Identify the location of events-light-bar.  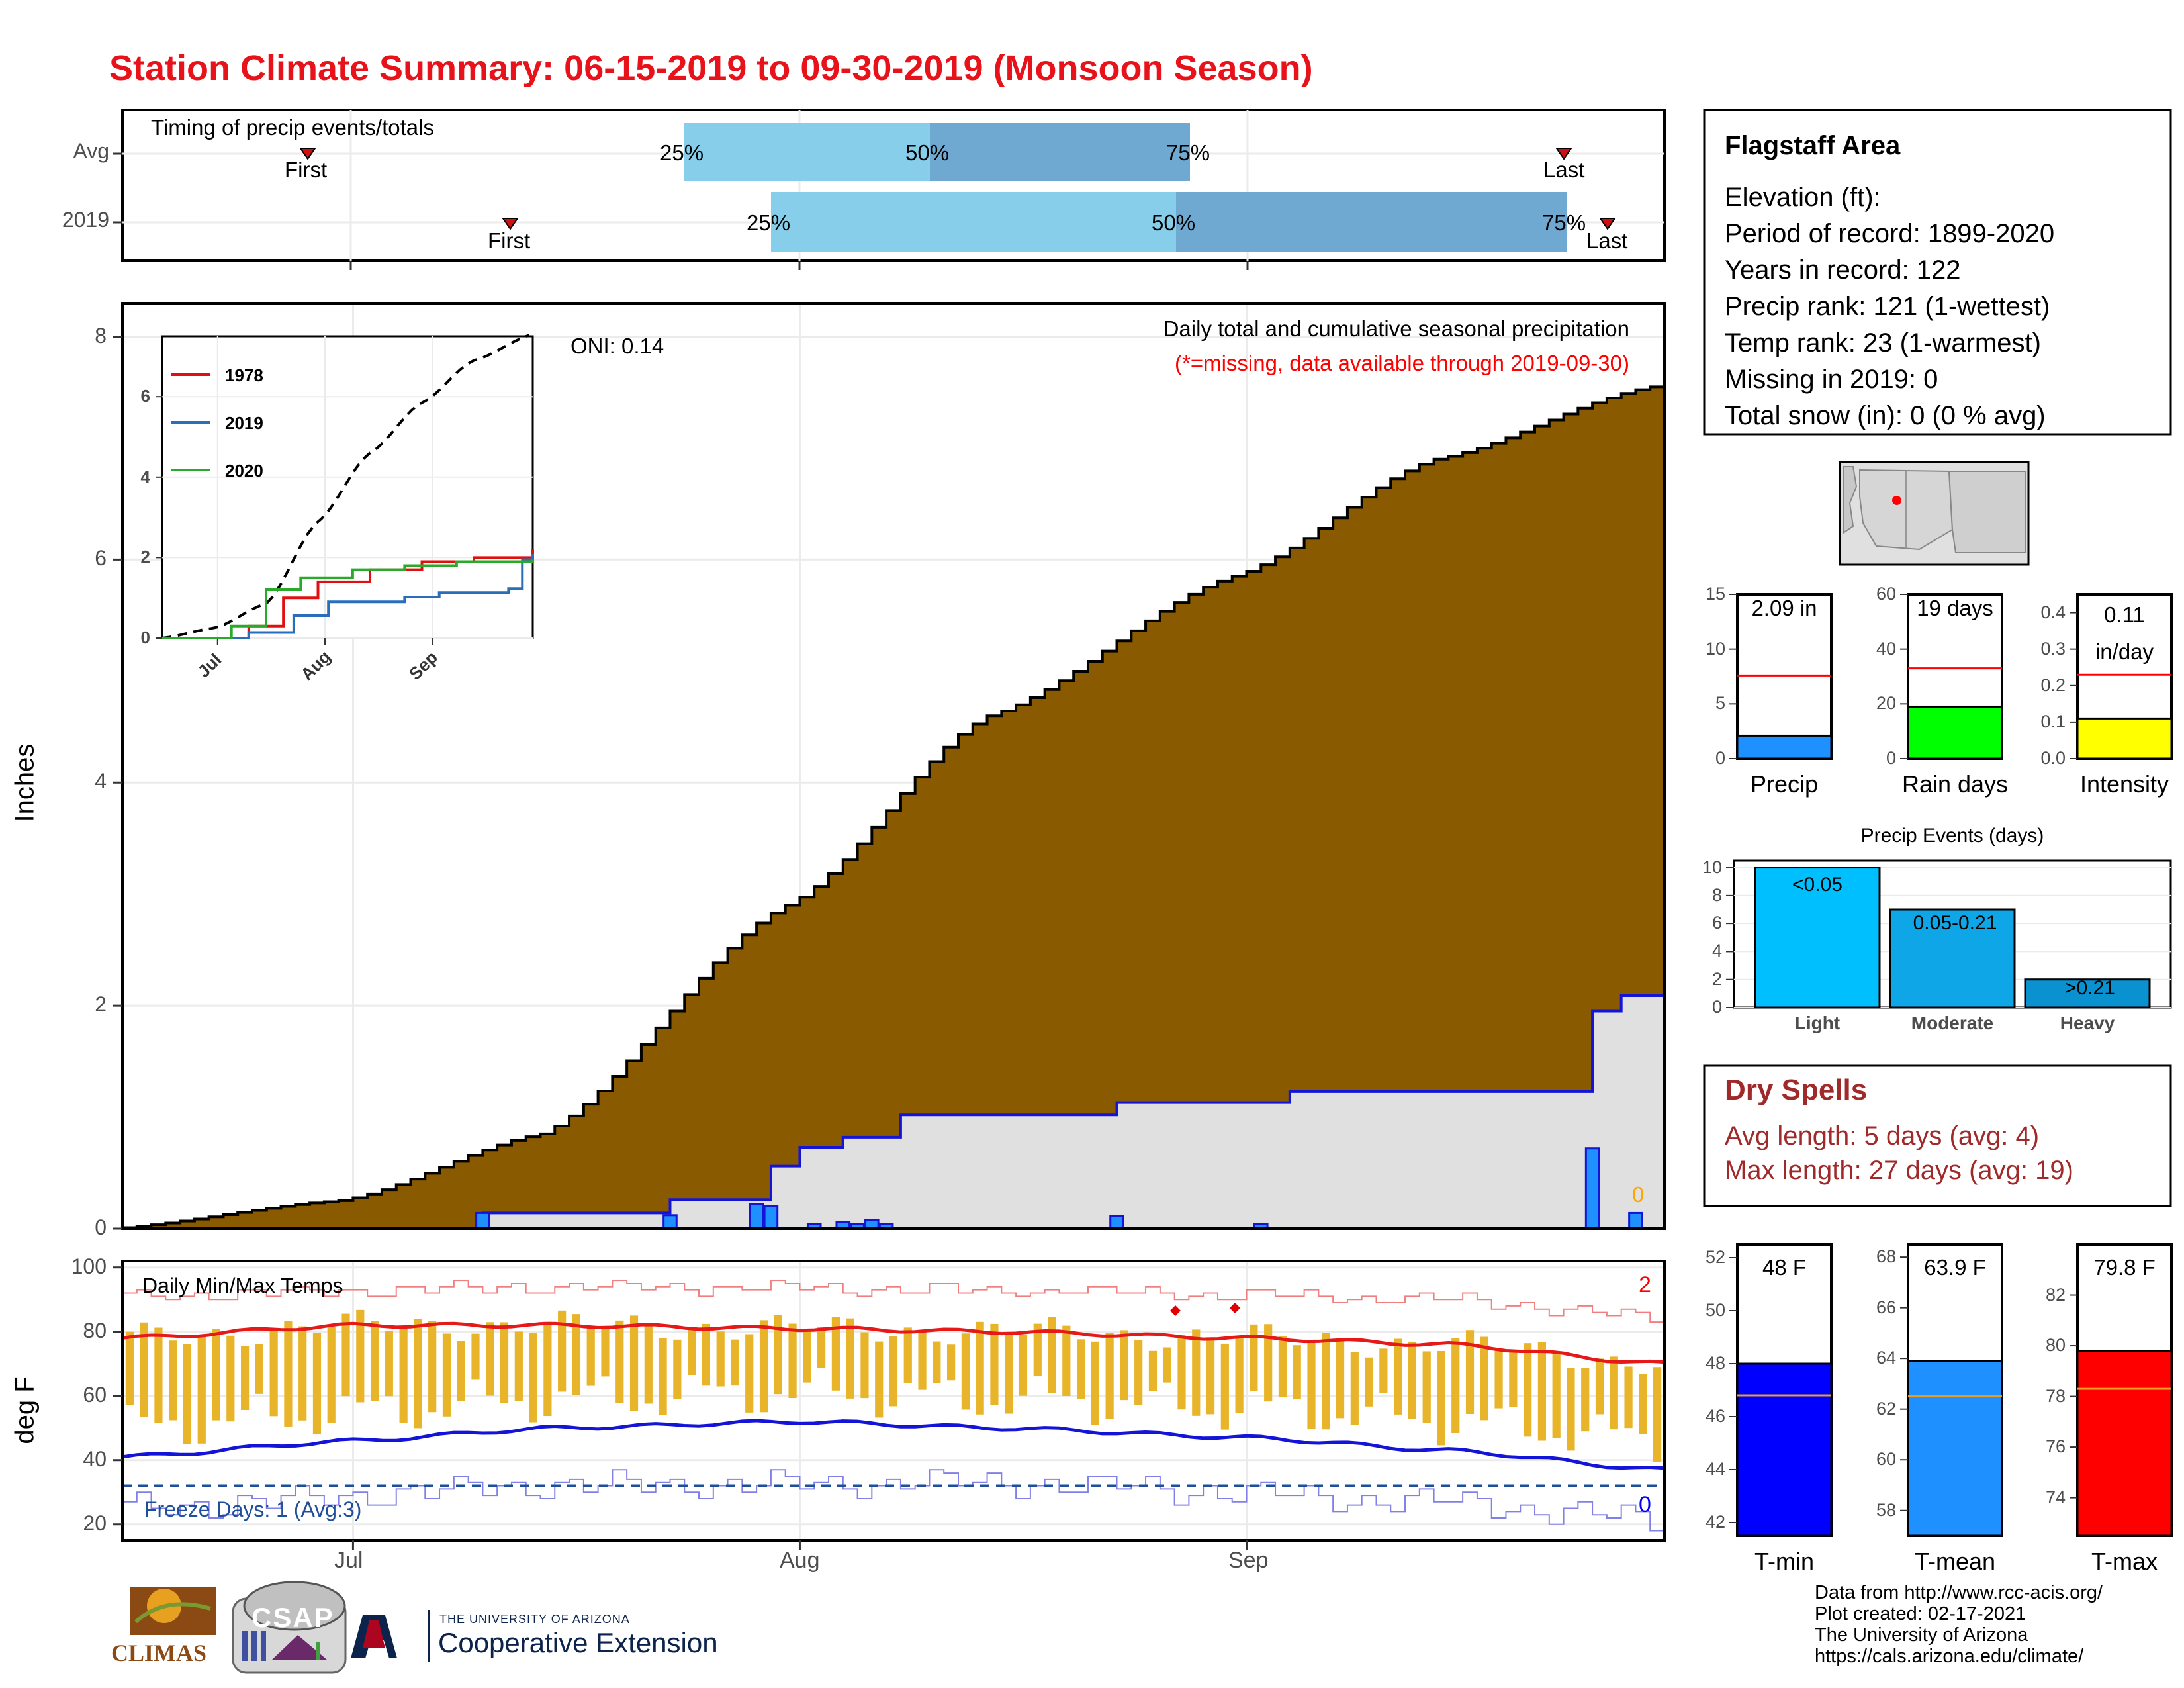
(1817, 938).